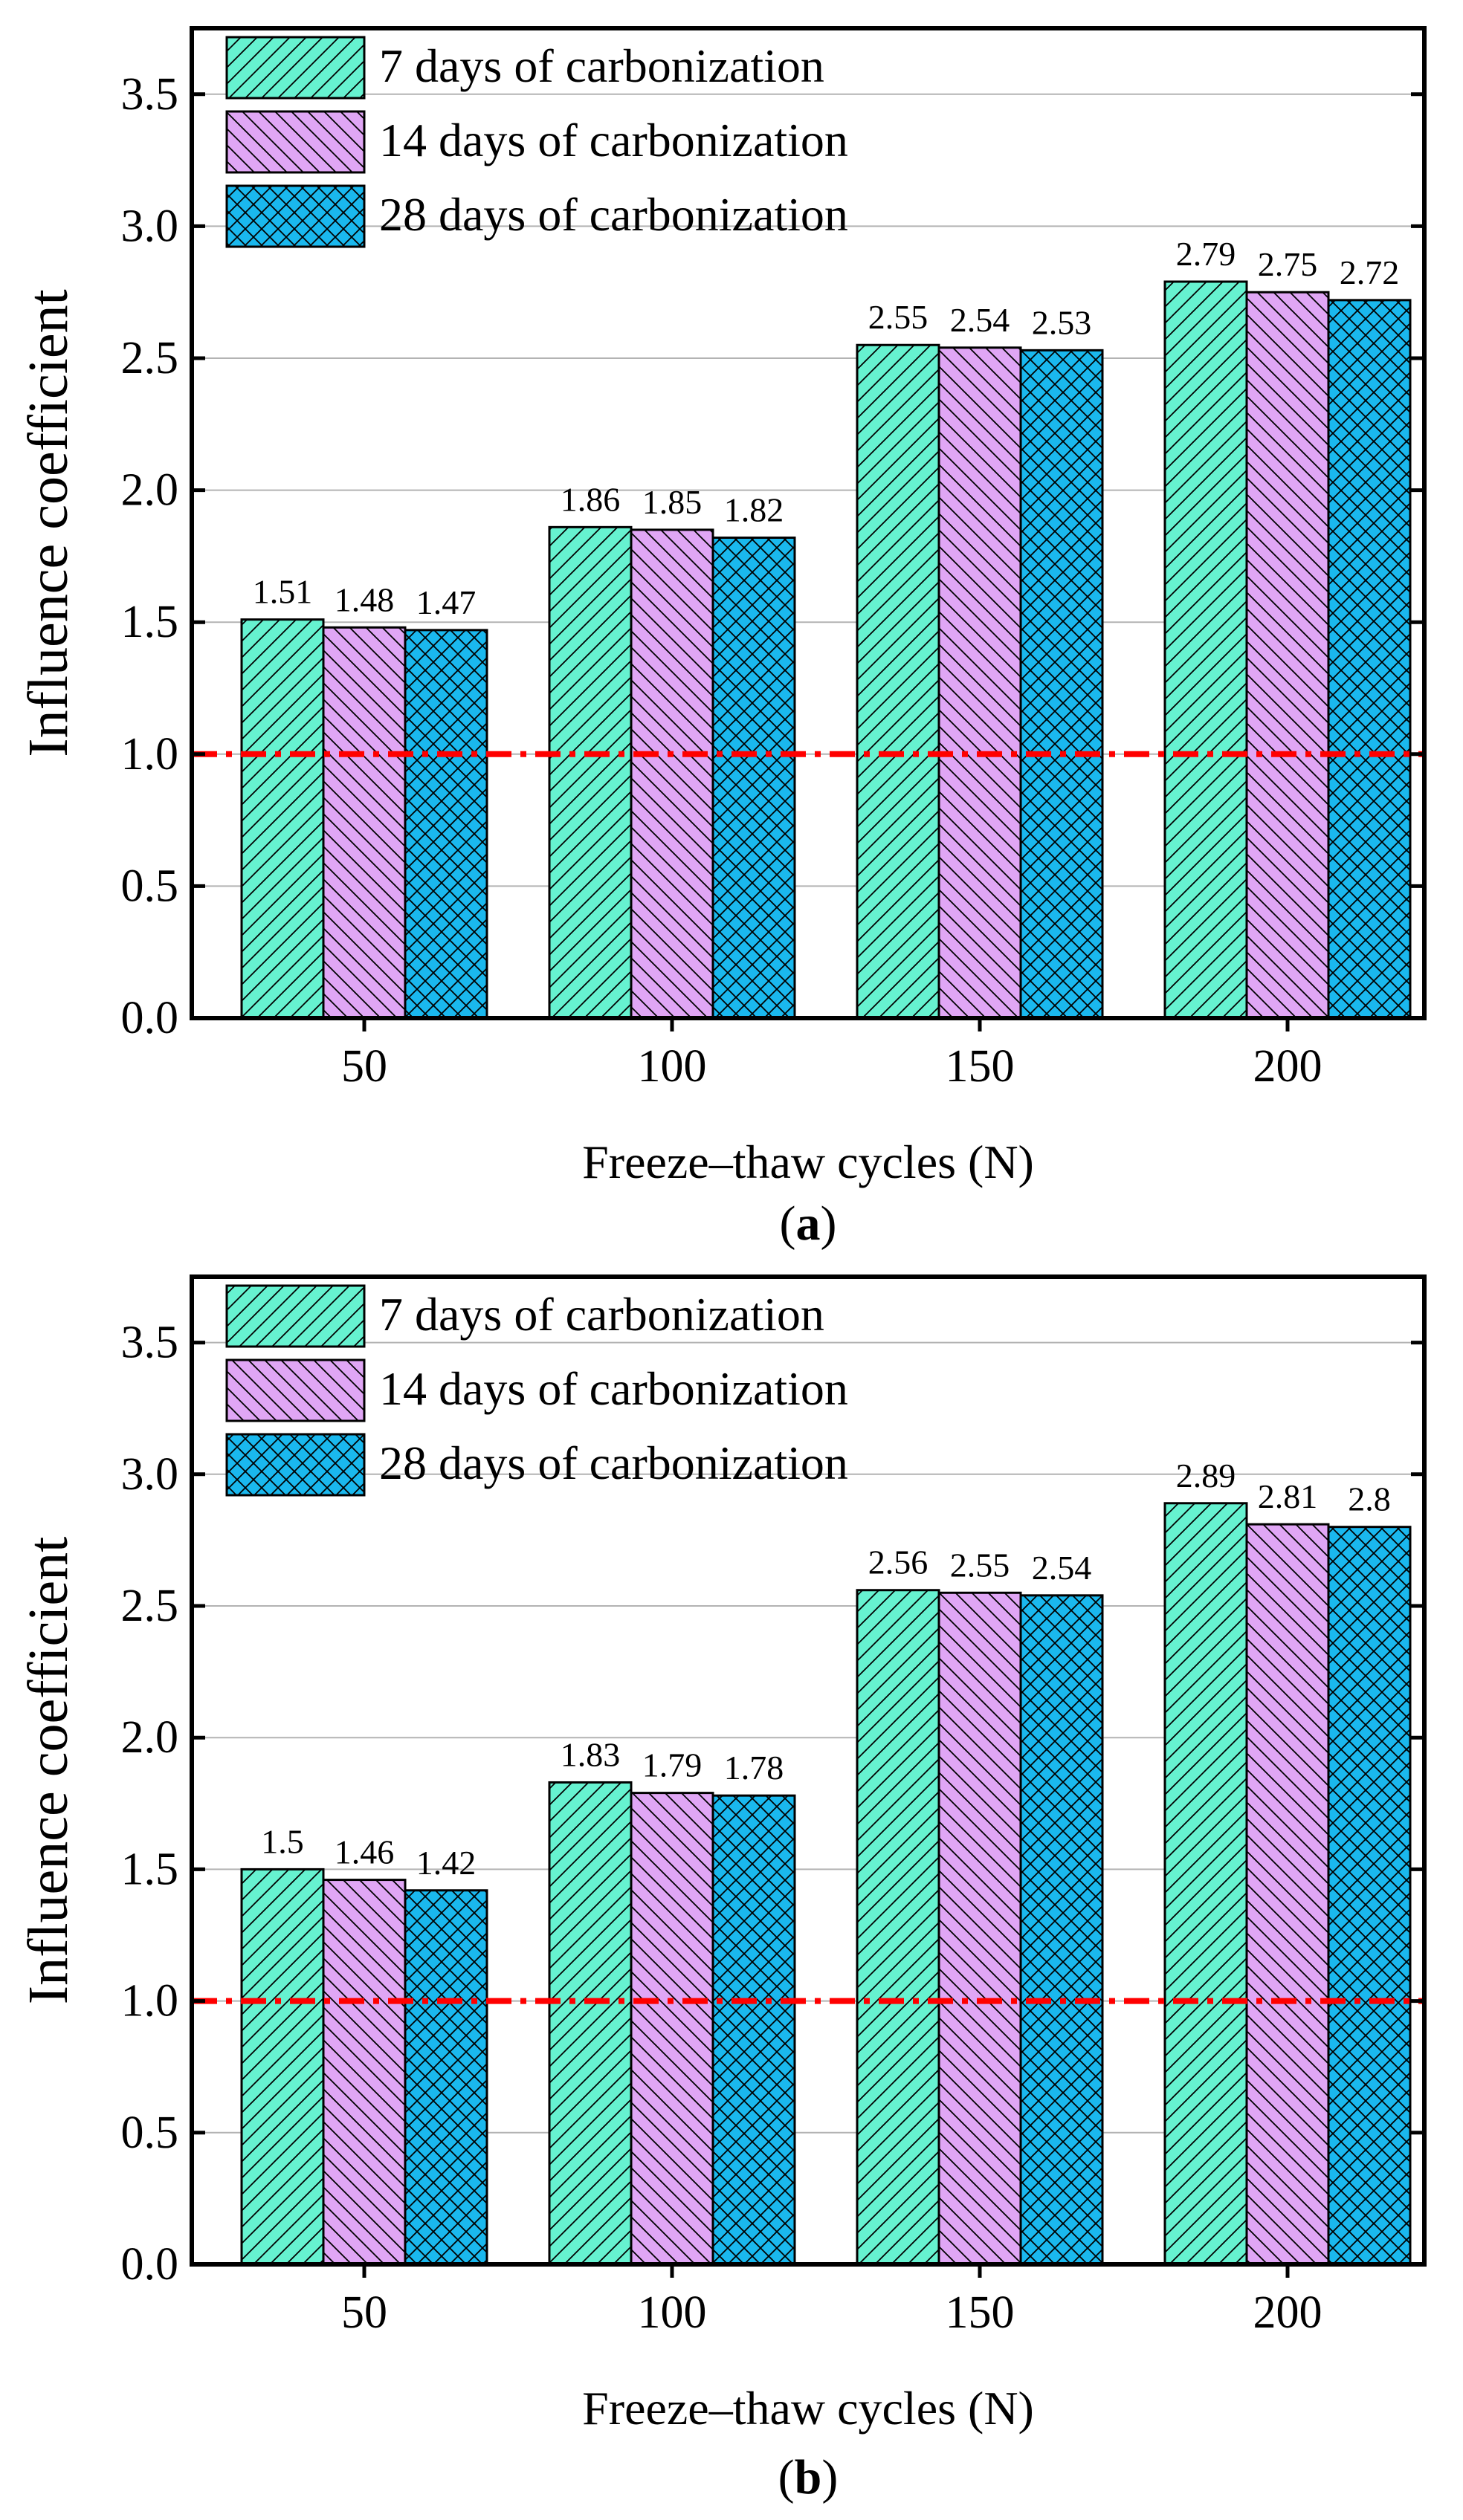 This screenshot has width=1463, height=2520. What do you see at coordinates (672, 502) in the screenshot?
I see `data-label-100-14-days-of-carbonization: 1.85` at bounding box center [672, 502].